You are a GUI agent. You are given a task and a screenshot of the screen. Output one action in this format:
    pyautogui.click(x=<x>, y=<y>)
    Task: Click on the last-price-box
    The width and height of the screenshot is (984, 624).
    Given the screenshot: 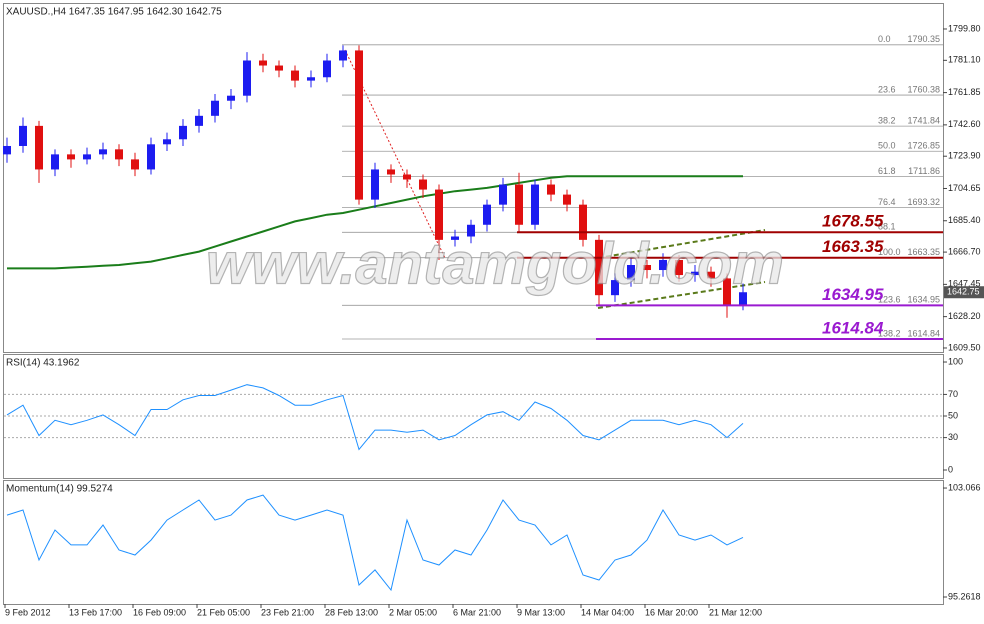 What is the action you would take?
    pyautogui.click(x=964, y=292)
    